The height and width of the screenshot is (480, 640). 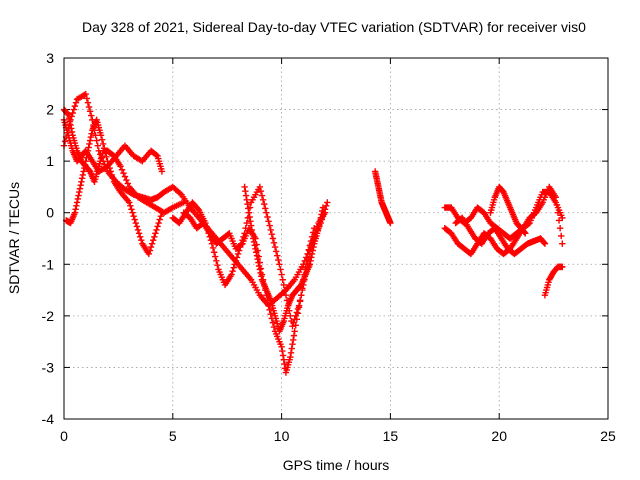 I want to click on x-axis-label: GPS time / hours, so click(x=336, y=465).